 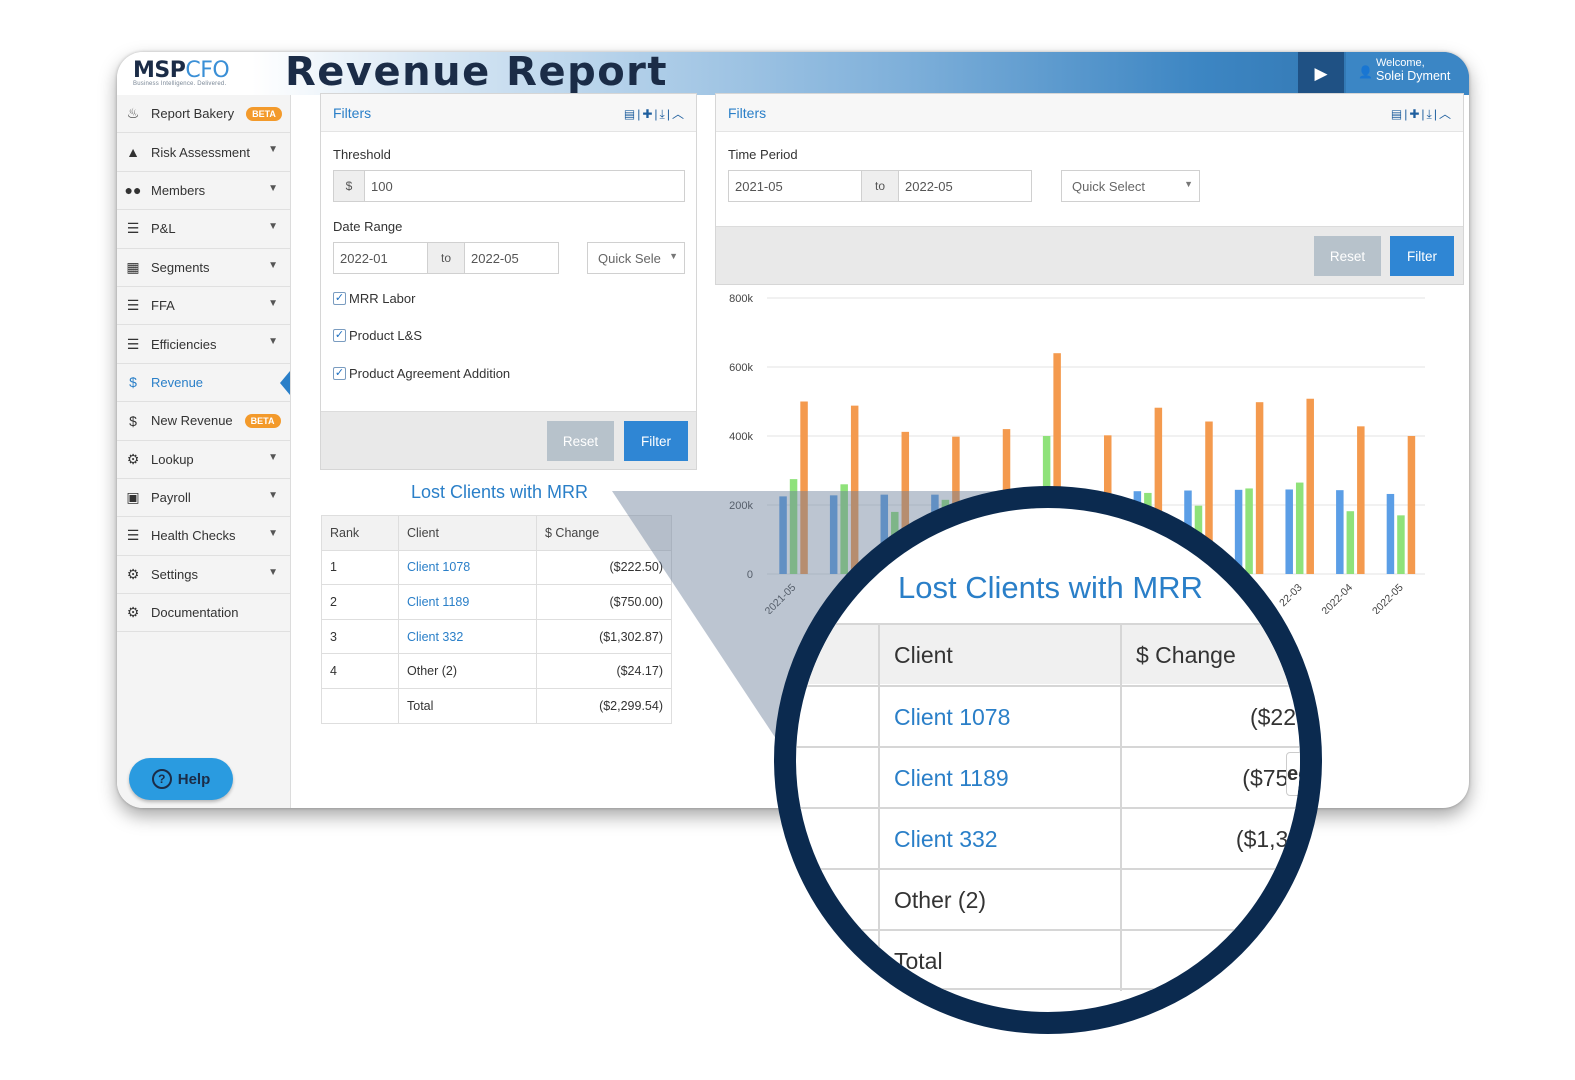 What do you see at coordinates (181, 72) in the screenshot?
I see `logo: MSPCFO Business Intelligence. Delivered.` at bounding box center [181, 72].